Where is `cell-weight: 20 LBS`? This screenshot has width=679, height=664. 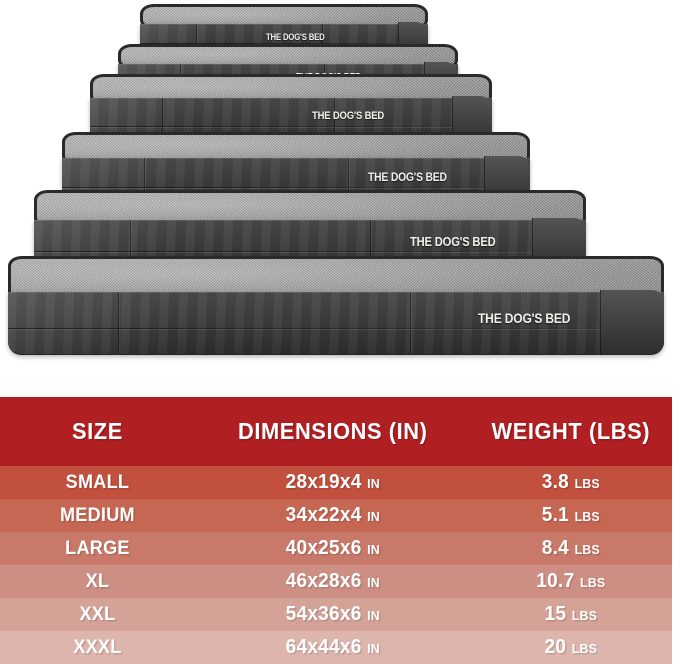 cell-weight: 20 LBS is located at coordinates (571, 647).